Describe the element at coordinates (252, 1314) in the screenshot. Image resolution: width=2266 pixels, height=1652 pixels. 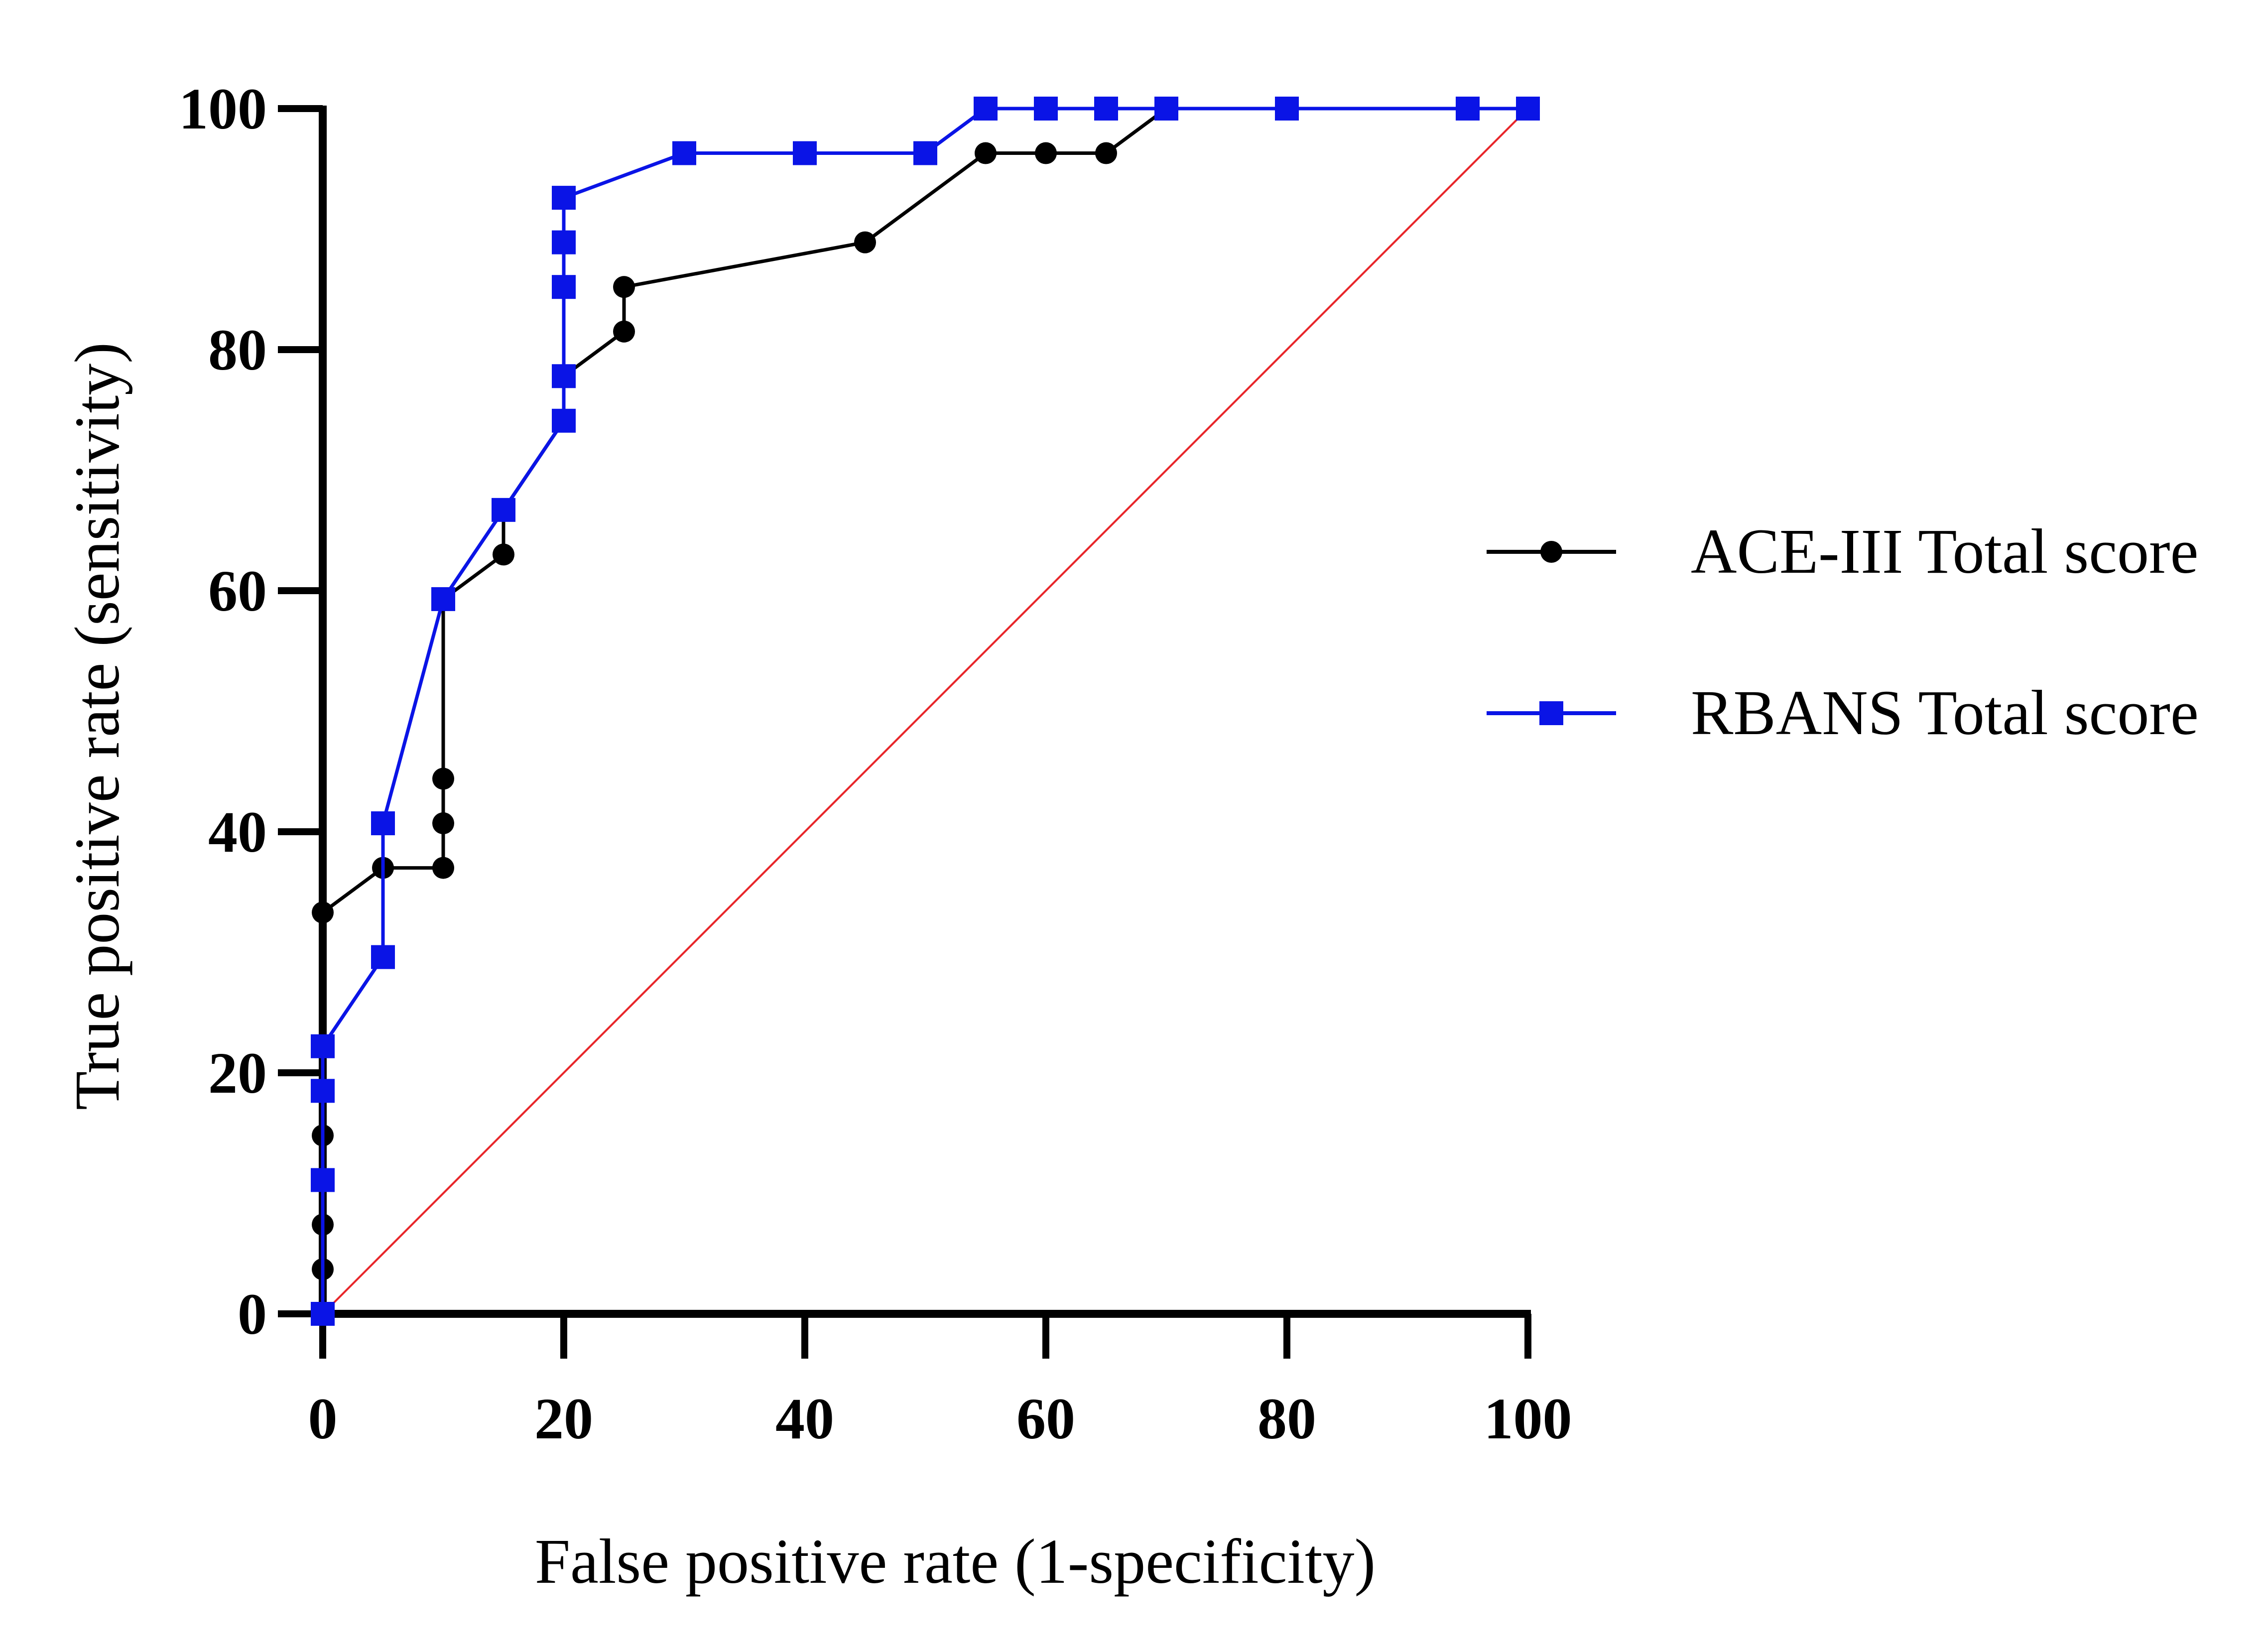
I see `y-tick-label: 0` at that location.